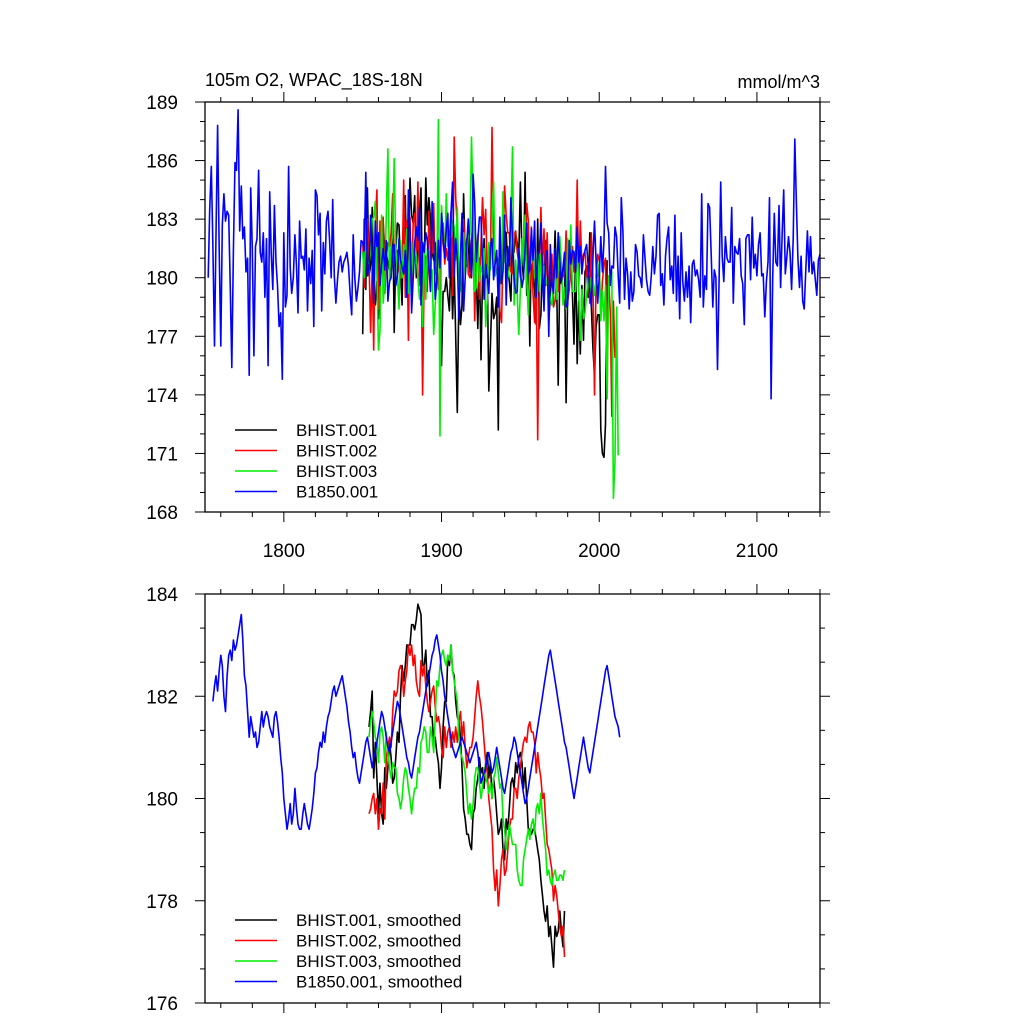  I want to click on legend-label-4: B1850.001, so click(337, 492).